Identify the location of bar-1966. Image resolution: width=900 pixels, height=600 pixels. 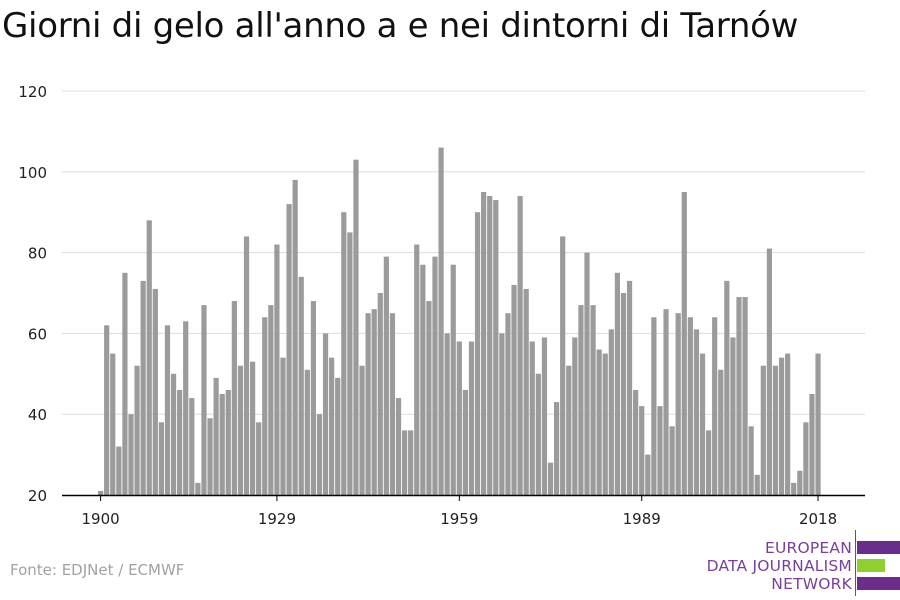
(502, 414).